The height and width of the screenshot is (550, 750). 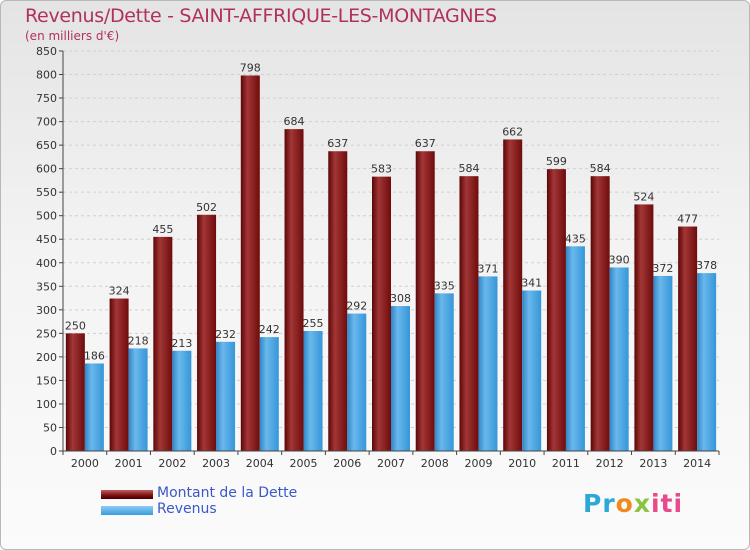 What do you see at coordinates (313, 323) in the screenshot?
I see `data-label-revenus: 255` at bounding box center [313, 323].